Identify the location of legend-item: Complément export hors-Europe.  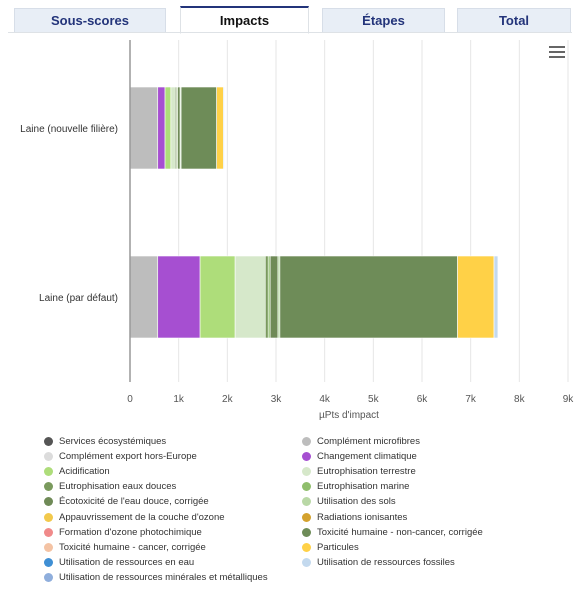
(120, 456).